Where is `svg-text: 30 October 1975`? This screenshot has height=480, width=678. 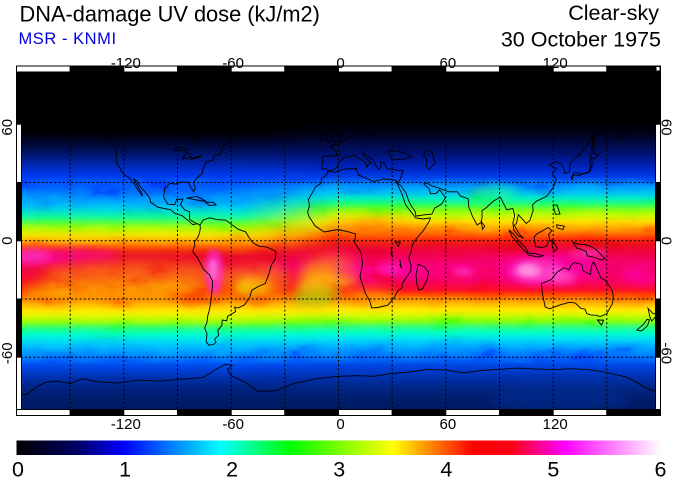
svg-text: 30 October 1975 is located at coordinates (581, 40).